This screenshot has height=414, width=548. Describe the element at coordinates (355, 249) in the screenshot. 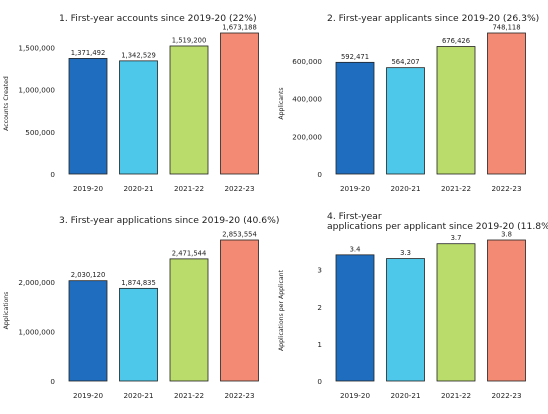

I see `data-label: 3.4` at that location.